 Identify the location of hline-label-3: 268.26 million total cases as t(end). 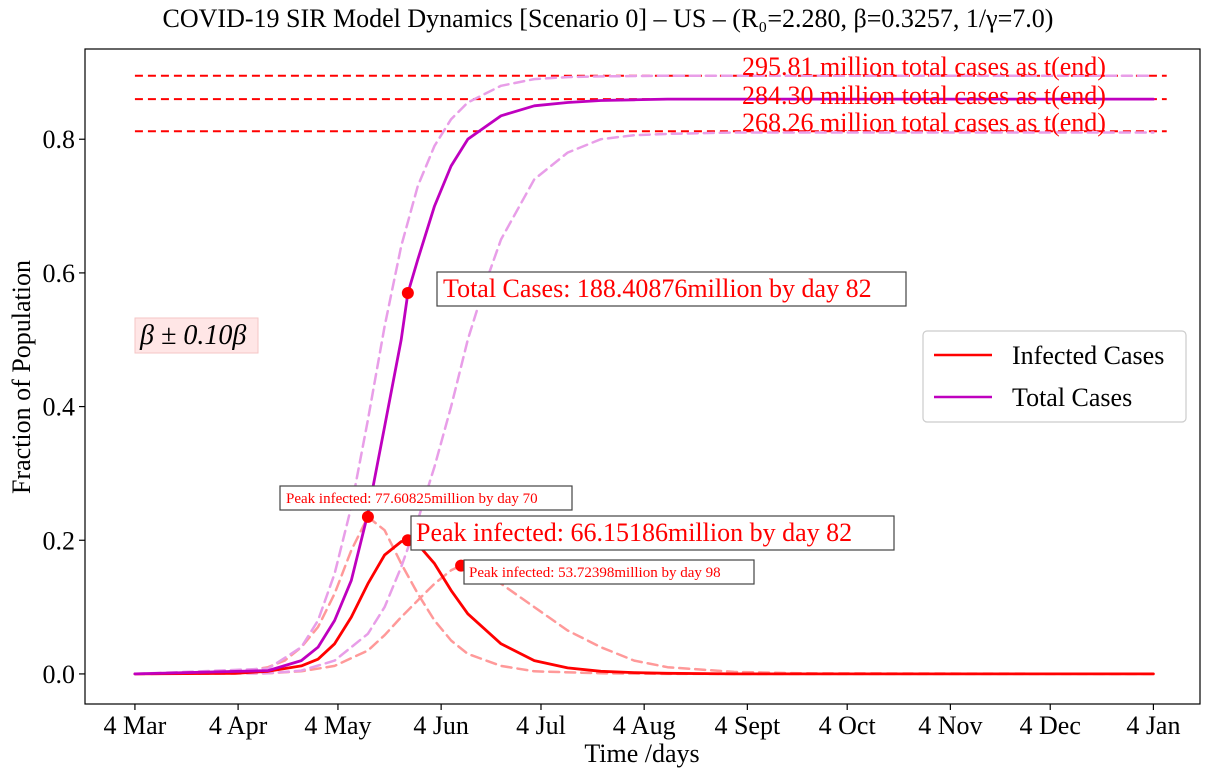
(924, 122).